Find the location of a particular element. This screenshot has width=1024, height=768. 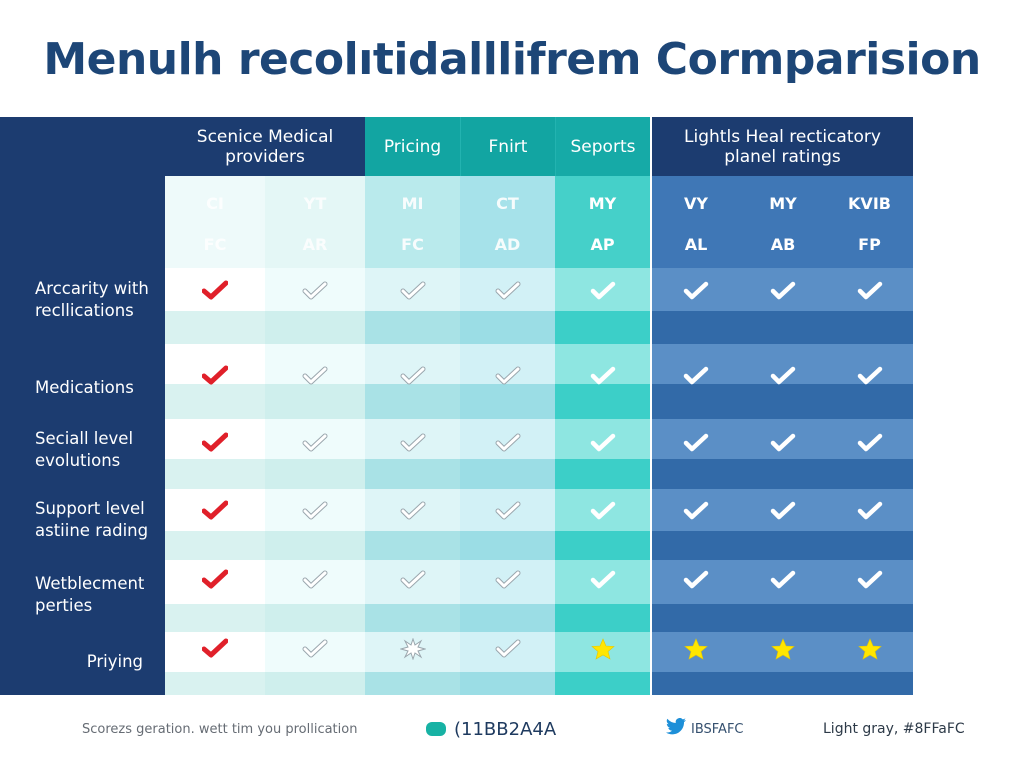

header-seports: Seports is located at coordinates (602, 146).